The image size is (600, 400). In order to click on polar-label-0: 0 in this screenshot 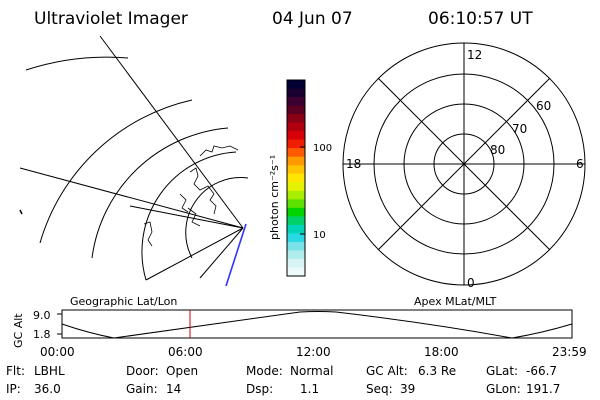, I will do `click(471, 283)`.